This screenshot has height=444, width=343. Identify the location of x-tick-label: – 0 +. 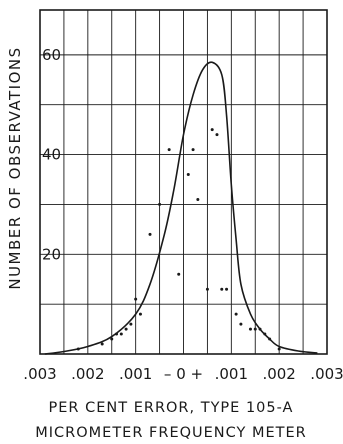
(183, 374).